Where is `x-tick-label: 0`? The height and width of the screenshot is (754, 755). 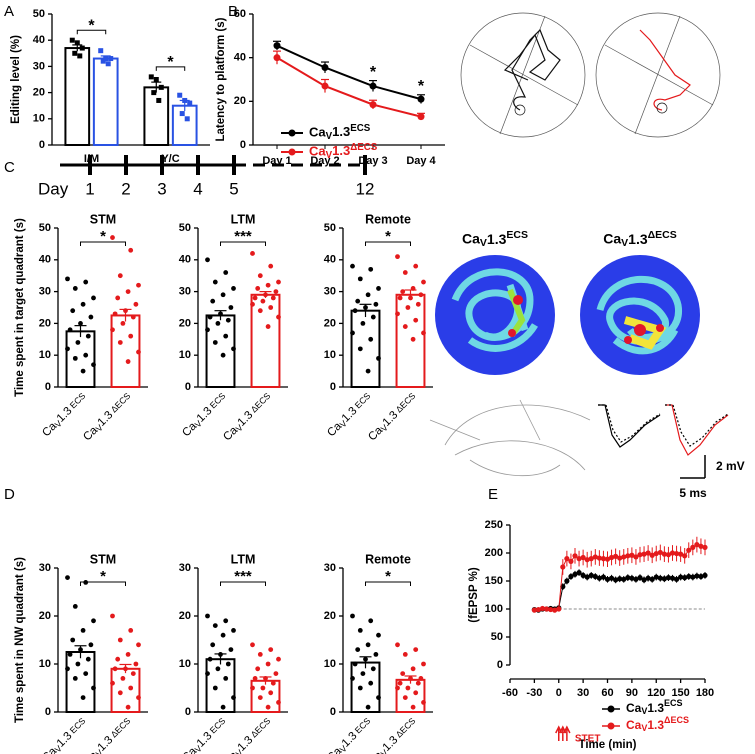 x-tick-label: 0 is located at coordinates (559, 693).